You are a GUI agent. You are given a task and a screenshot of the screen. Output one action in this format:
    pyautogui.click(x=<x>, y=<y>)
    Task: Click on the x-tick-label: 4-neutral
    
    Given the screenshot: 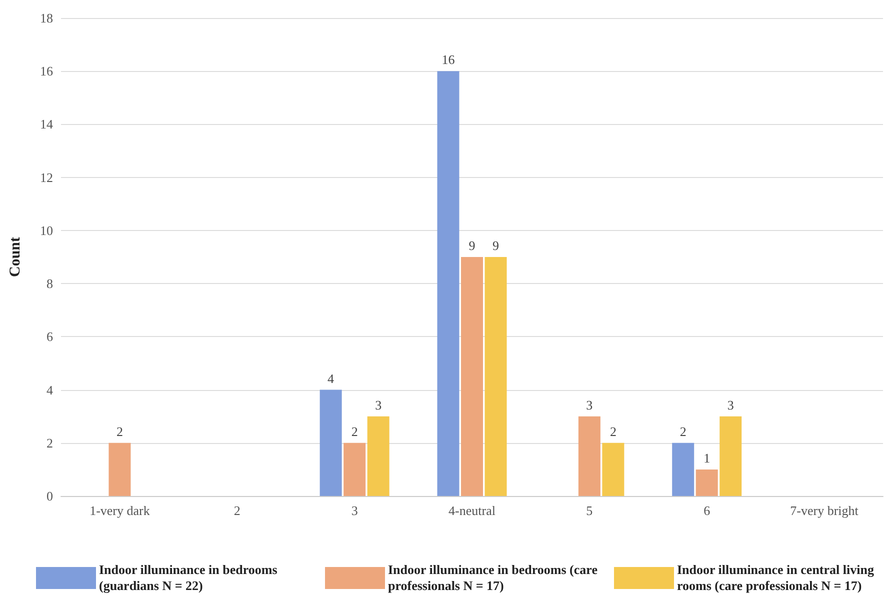 What is the action you would take?
    pyautogui.click(x=472, y=510)
    